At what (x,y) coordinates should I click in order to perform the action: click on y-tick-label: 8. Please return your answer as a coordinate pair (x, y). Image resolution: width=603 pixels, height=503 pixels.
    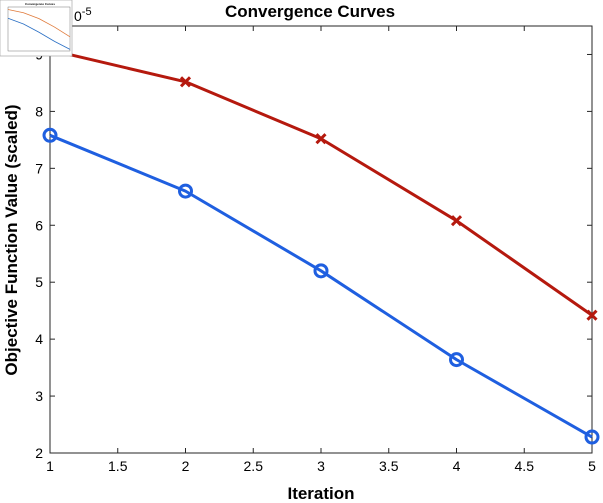
    Looking at the image, I should click on (39, 111).